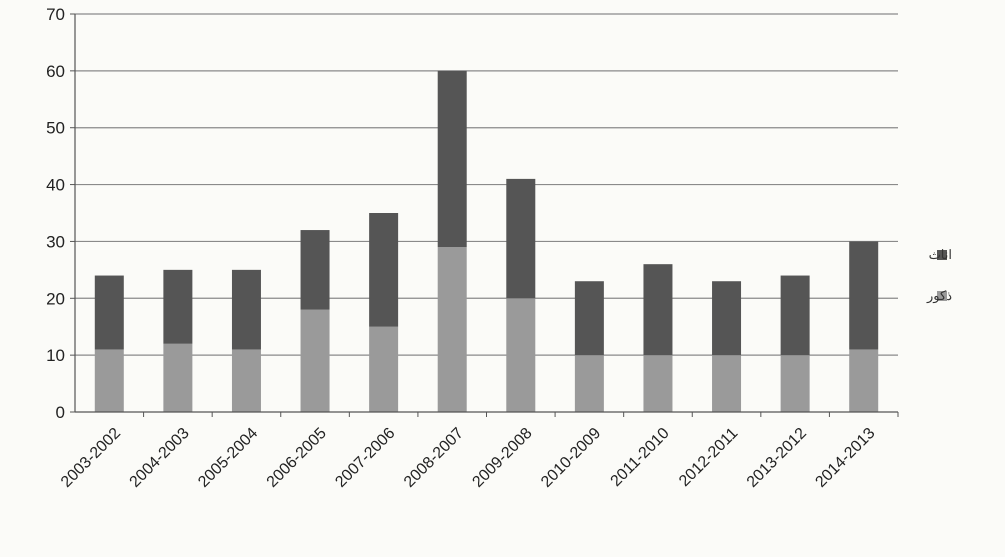 This screenshot has height=557, width=1005. What do you see at coordinates (502, 458) in the screenshot?
I see `x-tick-label: 2009-2008` at bounding box center [502, 458].